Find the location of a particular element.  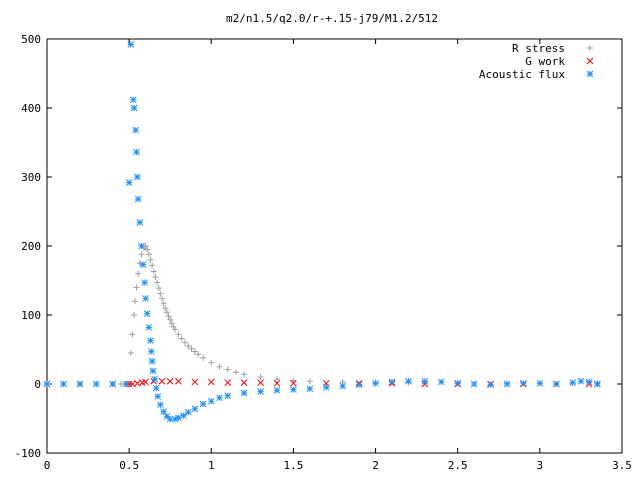

legend-label: Acoustic flux is located at coordinates (522, 74).